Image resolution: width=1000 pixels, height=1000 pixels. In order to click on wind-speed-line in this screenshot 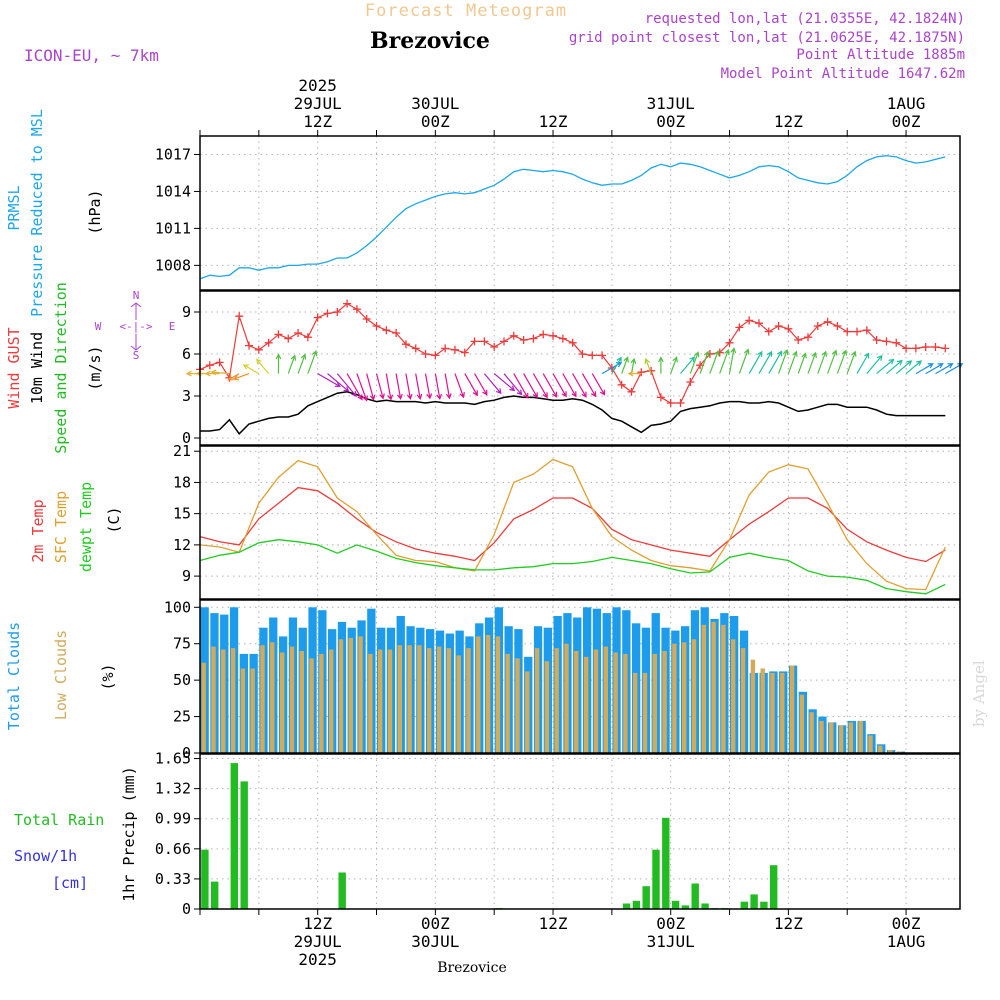, I will do `click(573, 413)`.